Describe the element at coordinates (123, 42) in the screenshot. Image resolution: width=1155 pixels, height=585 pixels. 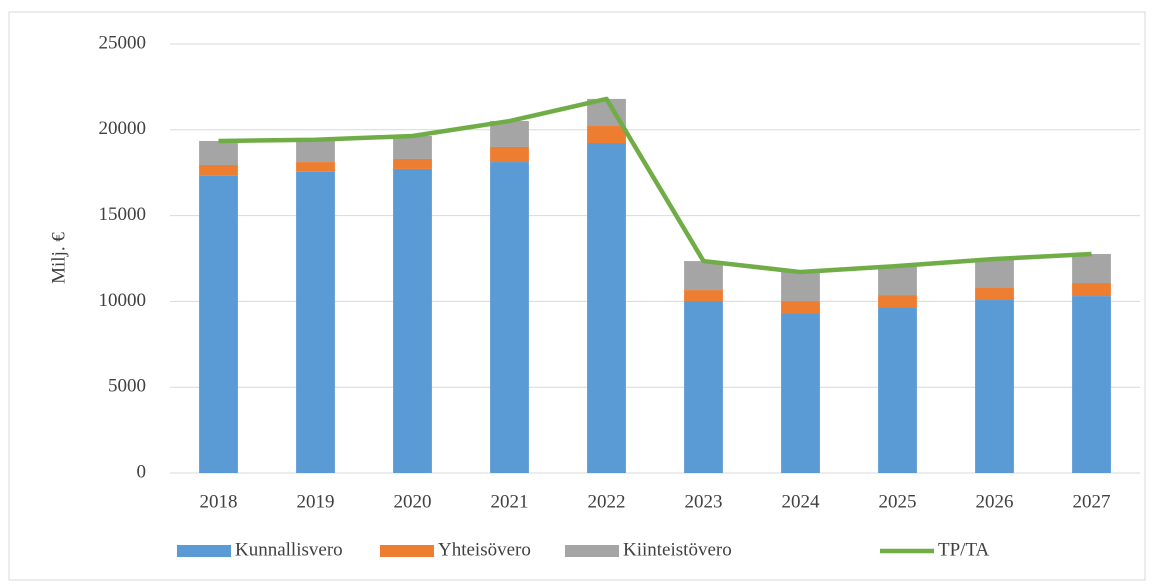
I see `y-tick-label: 25000` at that location.